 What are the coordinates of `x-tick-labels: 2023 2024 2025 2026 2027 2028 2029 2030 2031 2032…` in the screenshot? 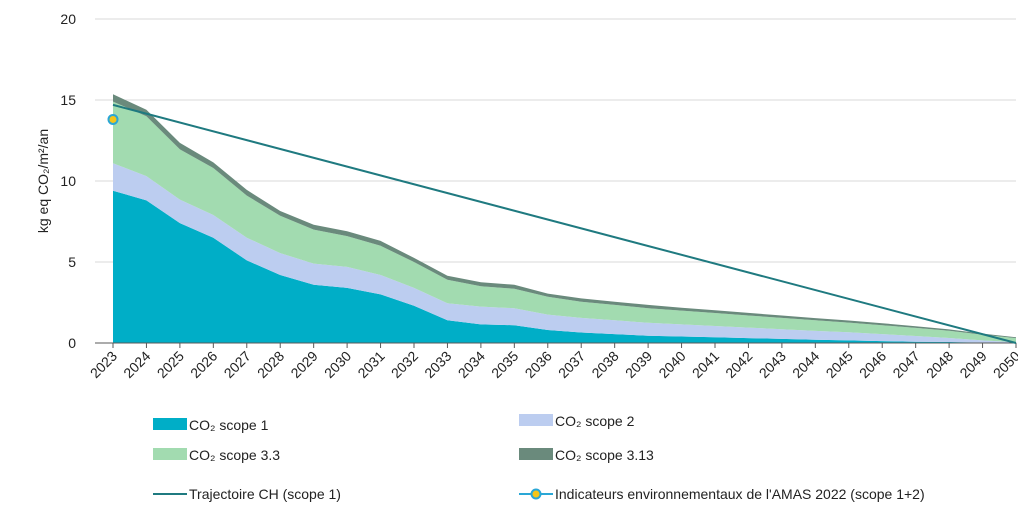 It's located at (552, 362).